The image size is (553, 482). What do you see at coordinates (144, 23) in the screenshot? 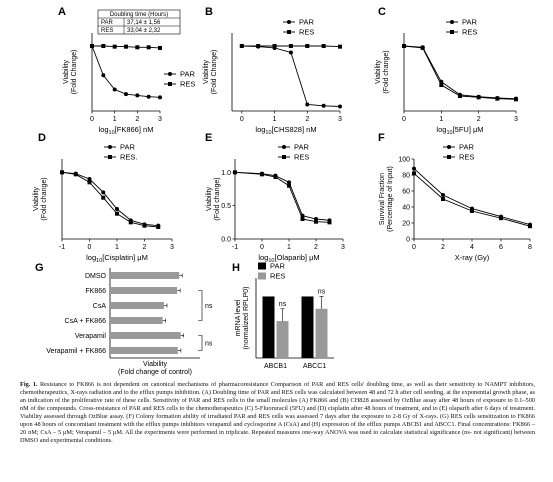
I see `a-table-row-0-value: 37,14 ± 1,56` at bounding box center [144, 23].